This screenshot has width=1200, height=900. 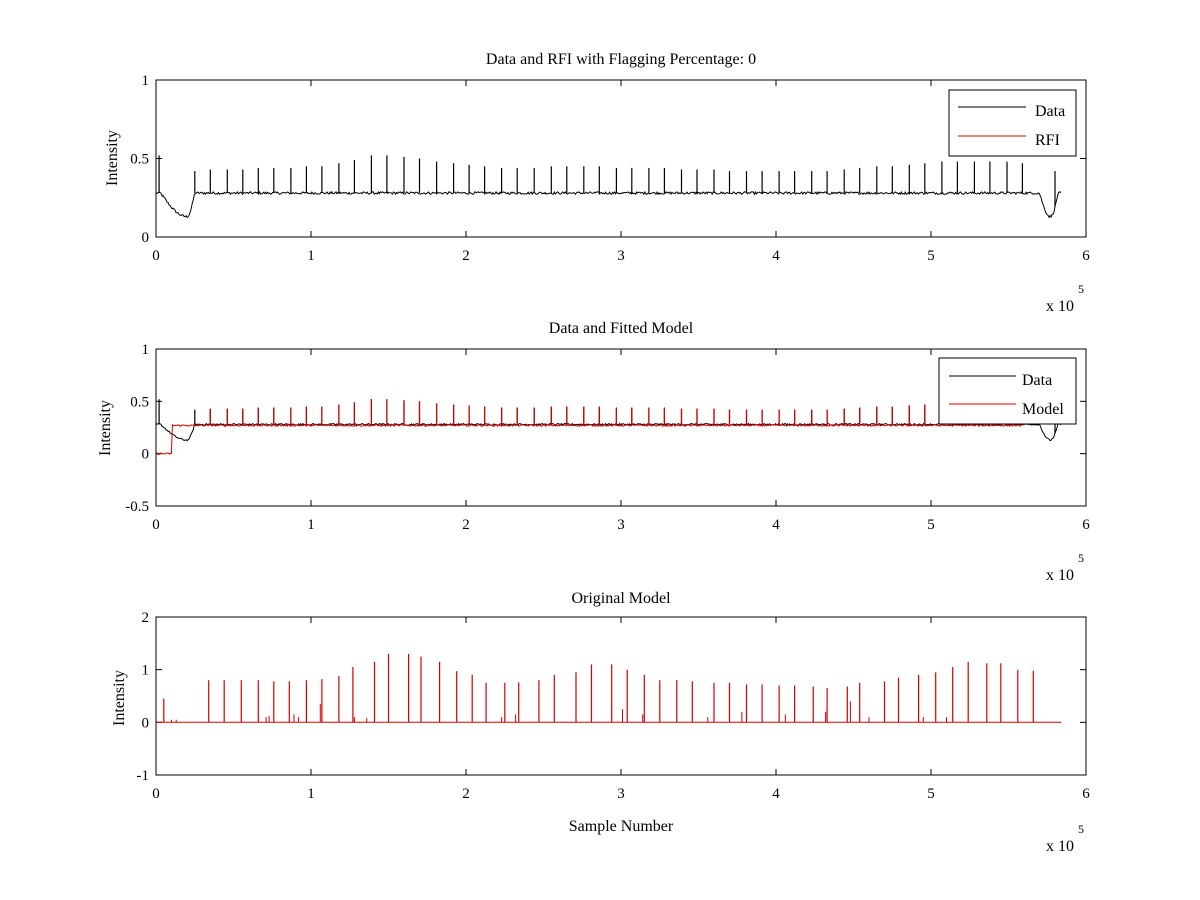 What do you see at coordinates (621, 59) in the screenshot?
I see `chart-title: Data and RFI with Flagging Percentage: 0` at bounding box center [621, 59].